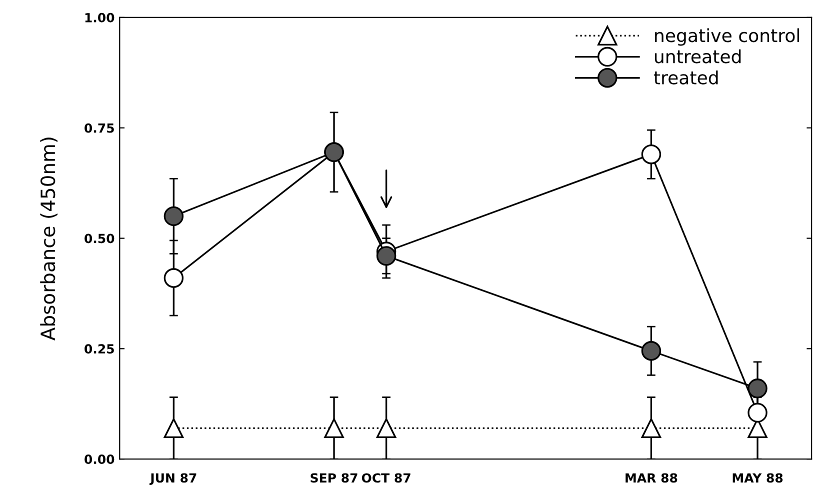  What do you see at coordinates (172, 479) in the screenshot?
I see `x-tick-label: JUN 87` at bounding box center [172, 479].